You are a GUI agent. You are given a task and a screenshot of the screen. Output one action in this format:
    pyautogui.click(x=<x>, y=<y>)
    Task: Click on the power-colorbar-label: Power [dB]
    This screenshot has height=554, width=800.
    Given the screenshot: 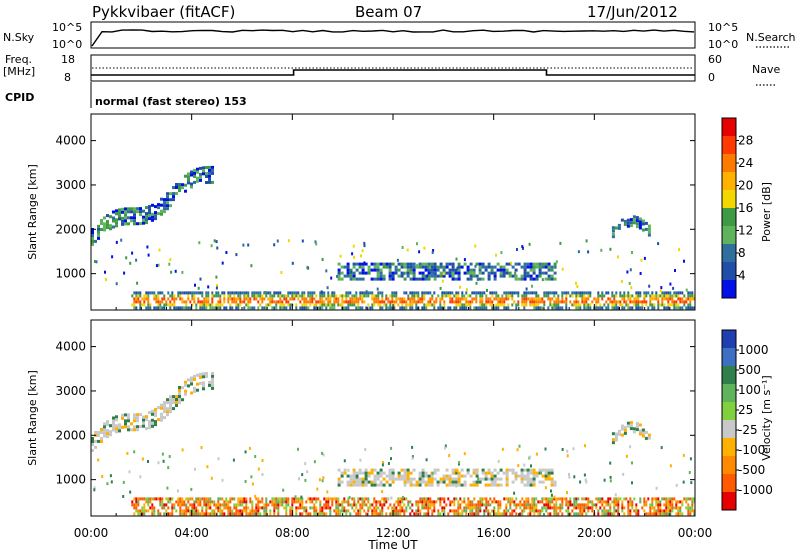 What is the action you would take?
    pyautogui.click(x=766, y=212)
    